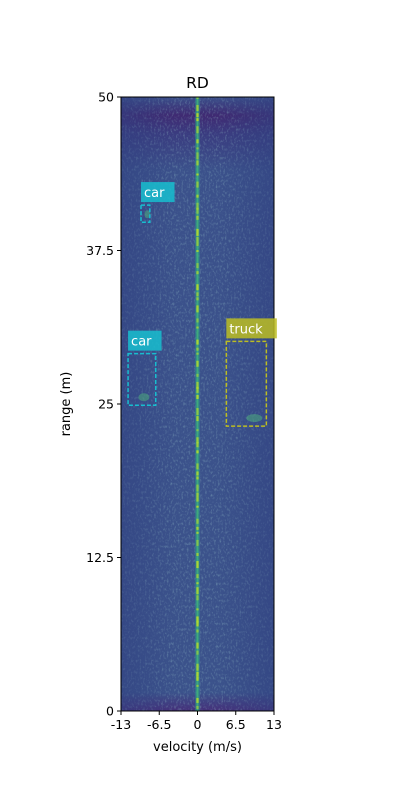 This screenshot has height=800, width=400. Describe the element at coordinates (100, 250) in the screenshot. I see `y-tick-label: 37.5` at that location.